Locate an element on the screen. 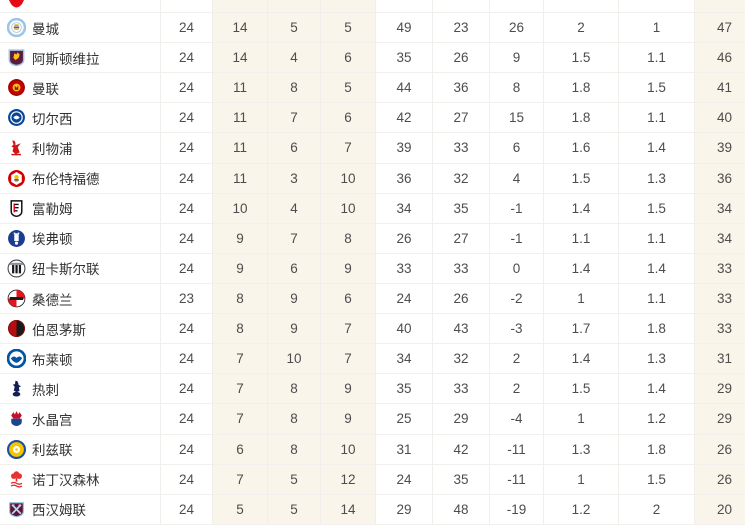  table-row: 曼城 24 14 5 5 49 23 26 2 1 47 is located at coordinates (372, 28).